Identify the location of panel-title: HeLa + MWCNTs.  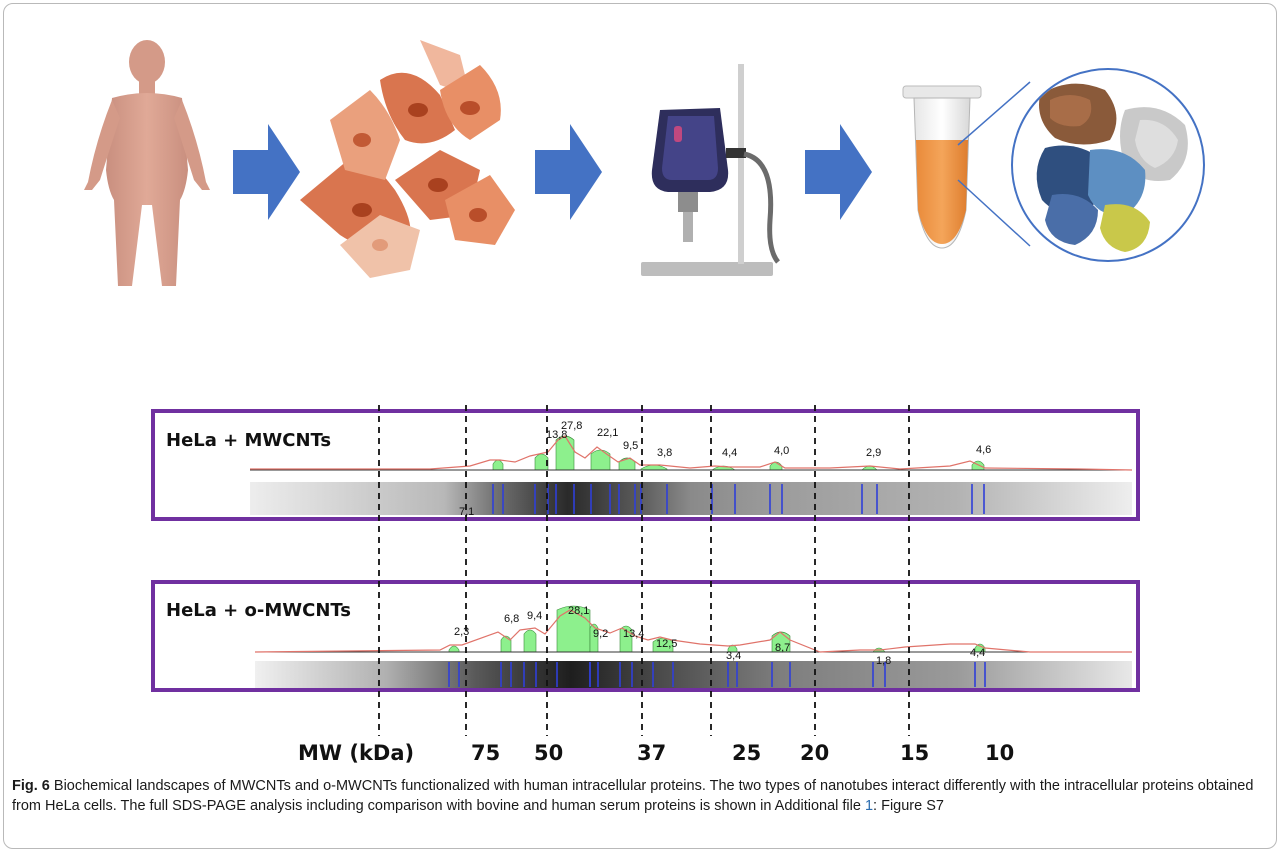
(248, 440).